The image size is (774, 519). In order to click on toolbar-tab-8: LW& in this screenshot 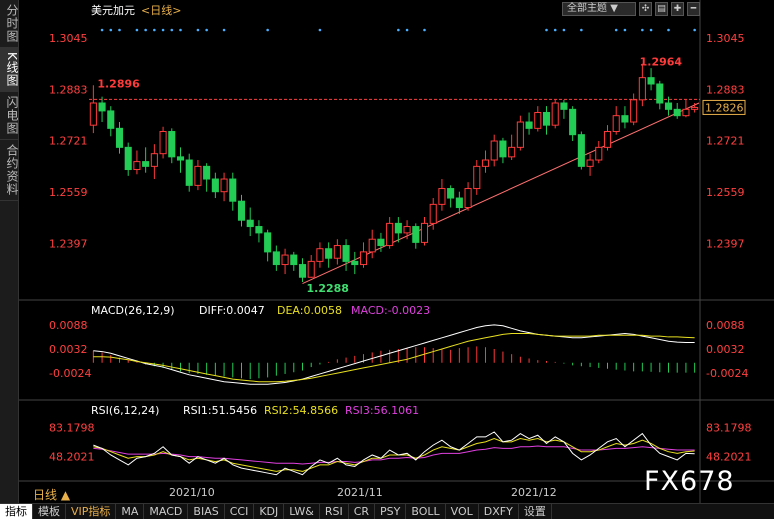, I will do `click(302, 511)`.